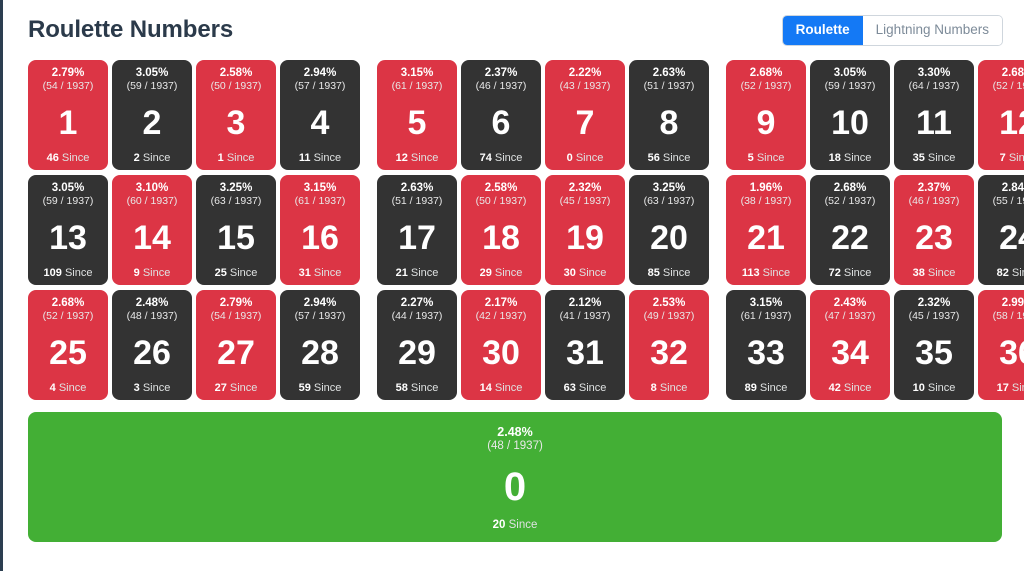 The image size is (1024, 571). What do you see at coordinates (320, 158) in the screenshot?
I see `since-row: 11 Since` at bounding box center [320, 158].